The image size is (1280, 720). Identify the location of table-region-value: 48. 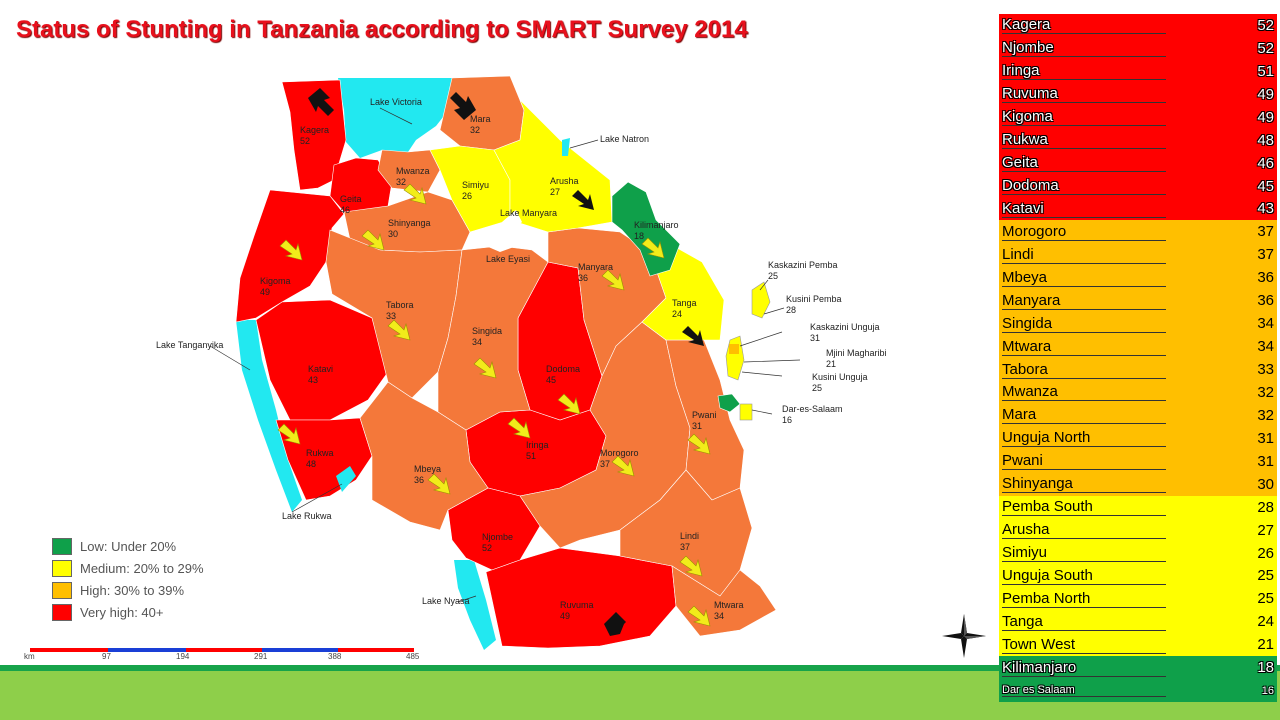
(1265, 140).